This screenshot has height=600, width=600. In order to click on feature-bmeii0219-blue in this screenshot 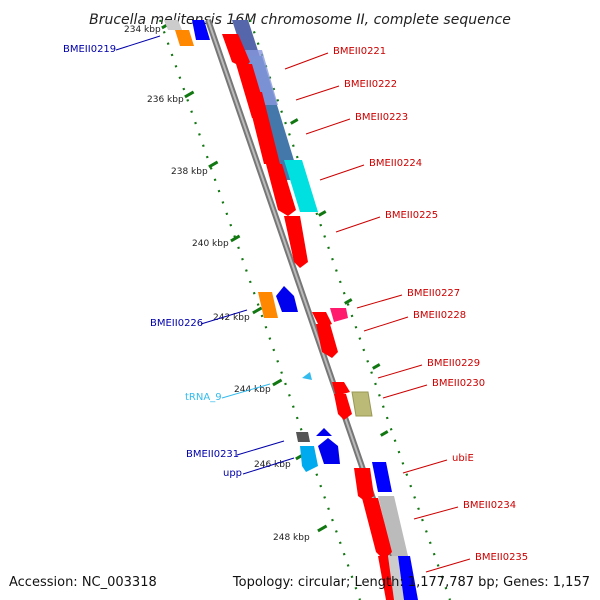, I will do `click(201, 30)`.